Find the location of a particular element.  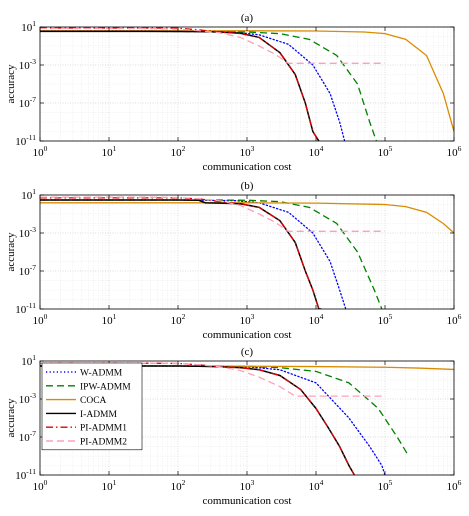

series-coca is located at coordinates (247, 218).